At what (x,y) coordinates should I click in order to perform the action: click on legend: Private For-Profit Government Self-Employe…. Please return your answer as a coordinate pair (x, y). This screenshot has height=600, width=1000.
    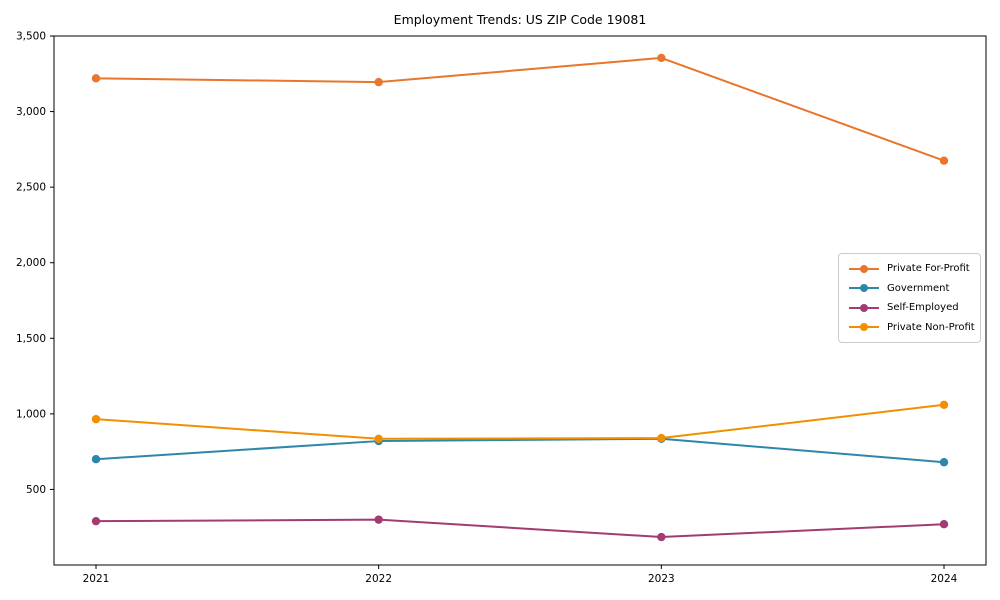
    Looking at the image, I should click on (909, 298).